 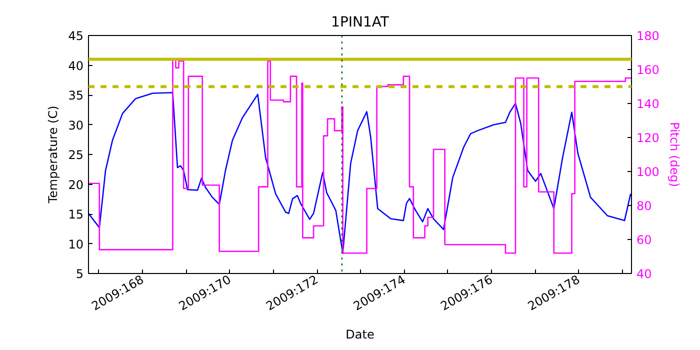 What do you see at coordinates (644, 274) in the screenshot?
I see `y2-tick-label: 40` at bounding box center [644, 274].